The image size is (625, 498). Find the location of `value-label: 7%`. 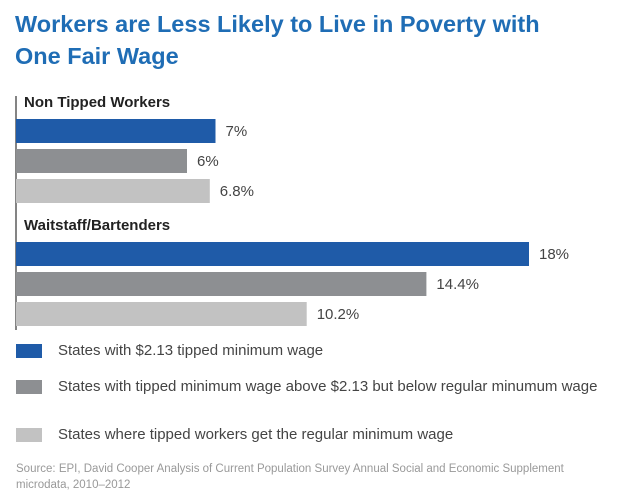

value-label: 7% is located at coordinates (237, 131).